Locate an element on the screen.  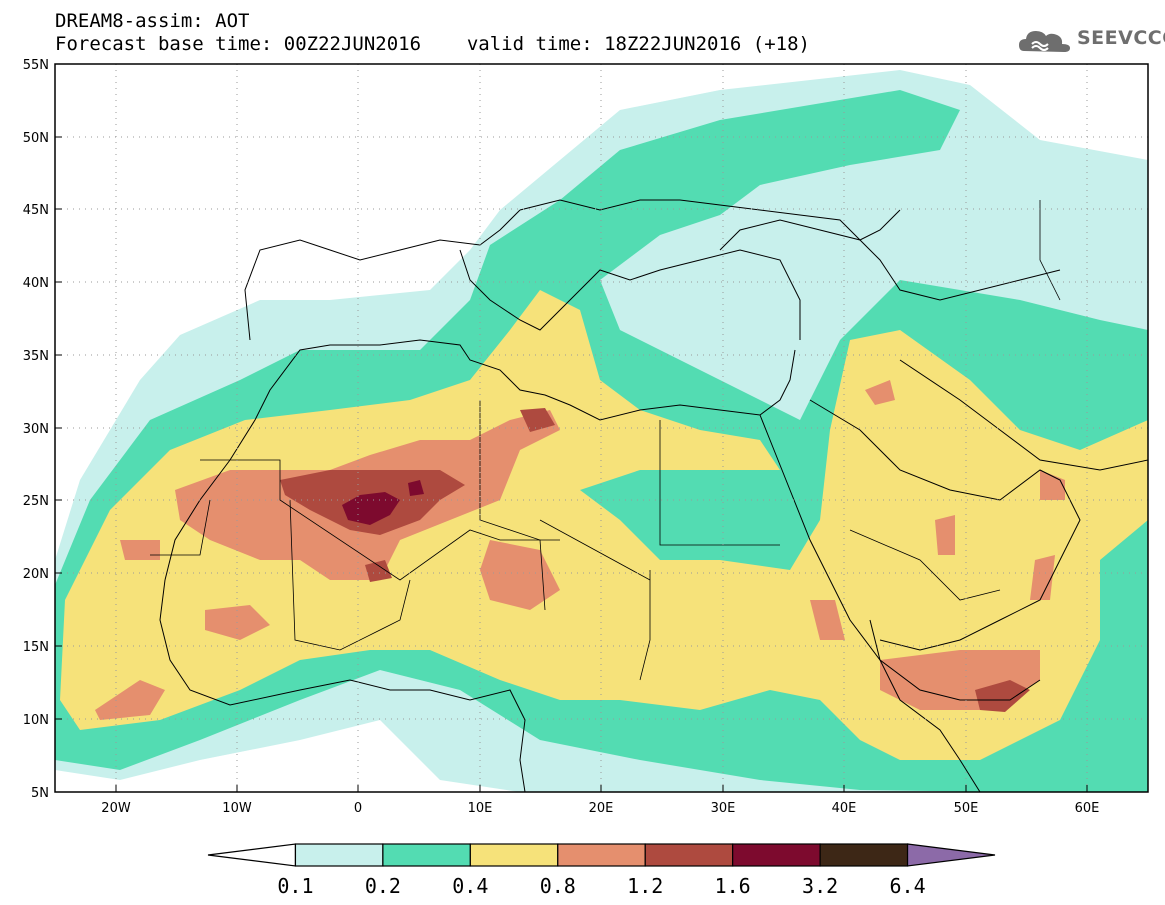
colorbar-label: 0.2 is located at coordinates (382, 886).